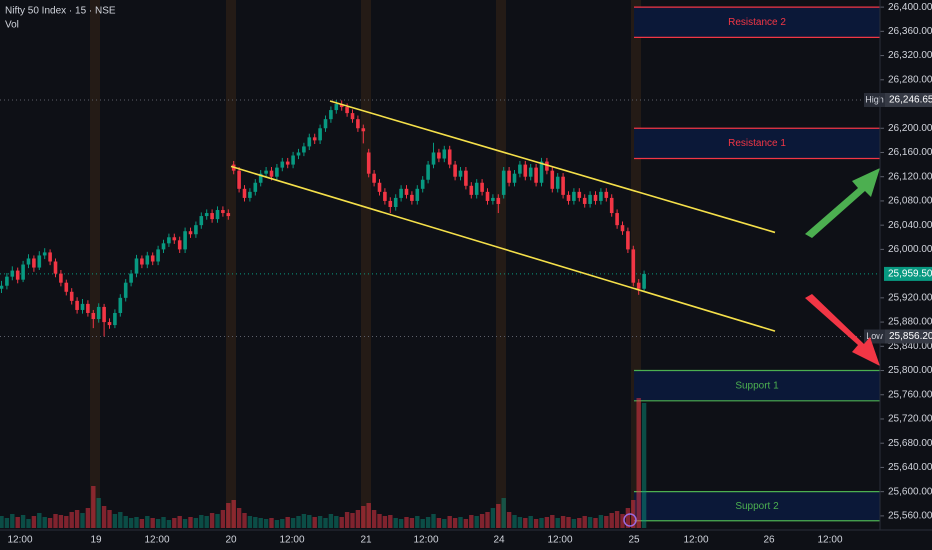 Image resolution: width=932 pixels, height=550 pixels. I want to click on x-tick-label: 26, so click(769, 540).